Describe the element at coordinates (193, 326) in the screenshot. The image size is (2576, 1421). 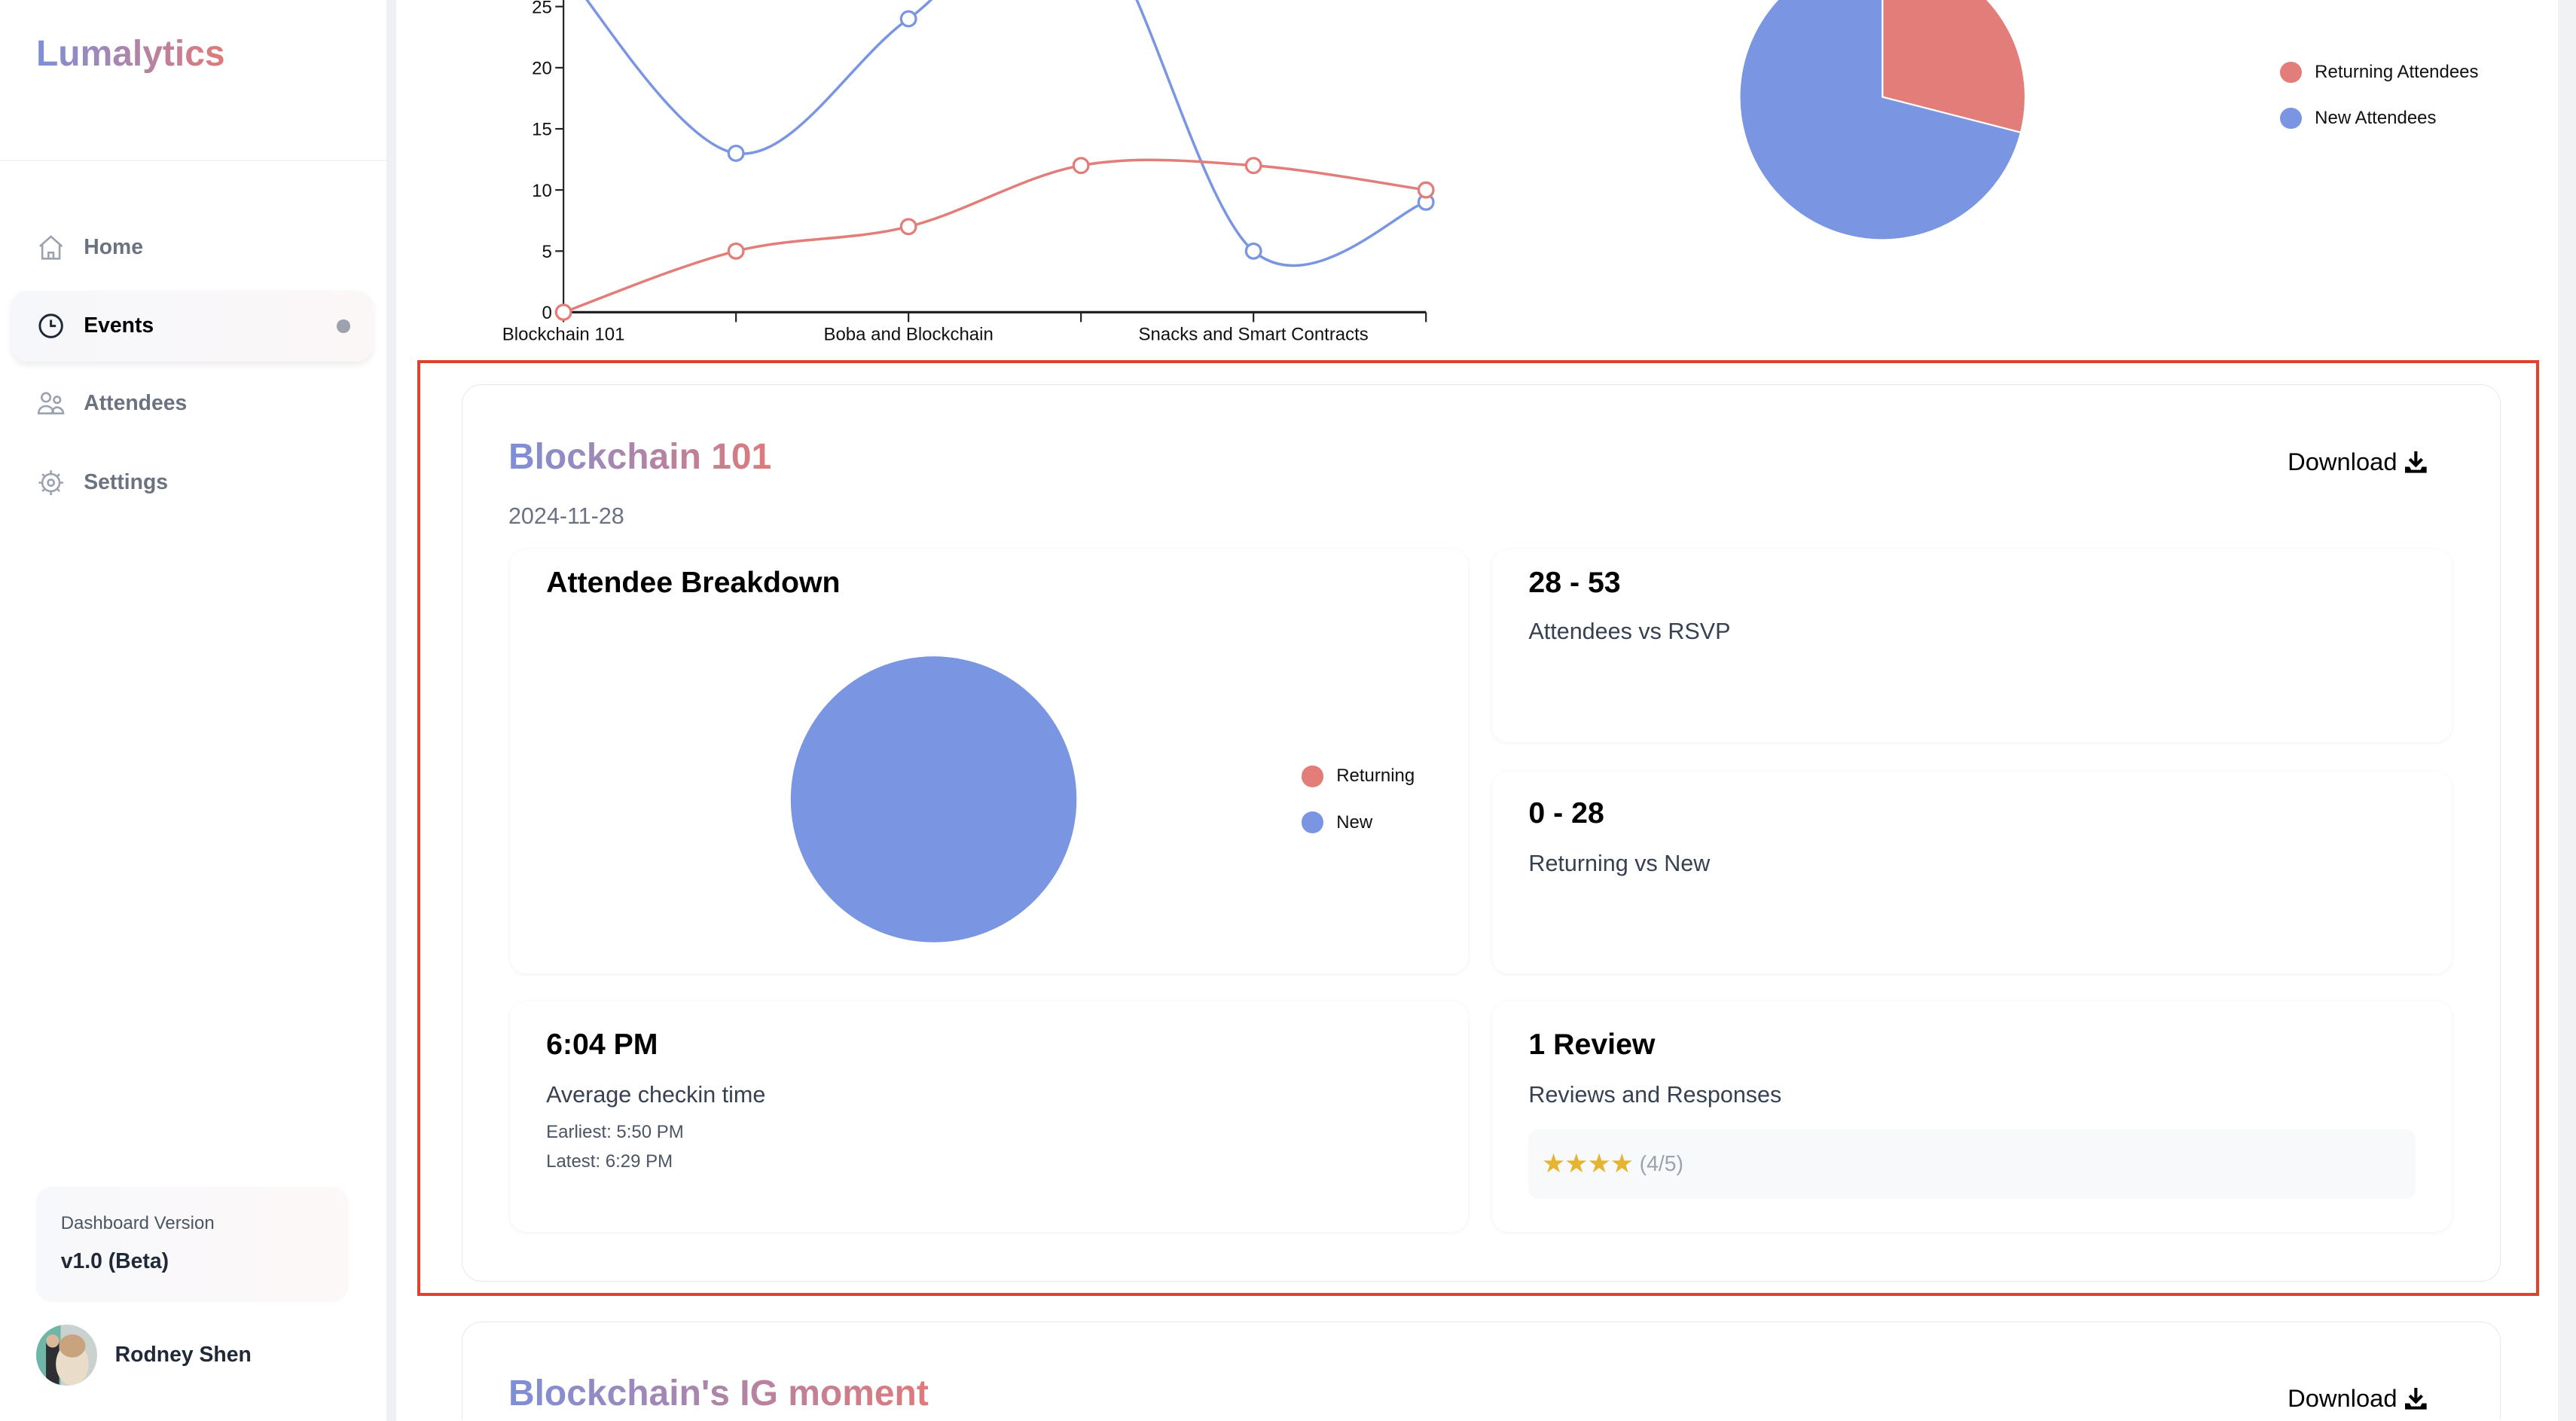
I see `sidebar-item-events: Events` at that location.